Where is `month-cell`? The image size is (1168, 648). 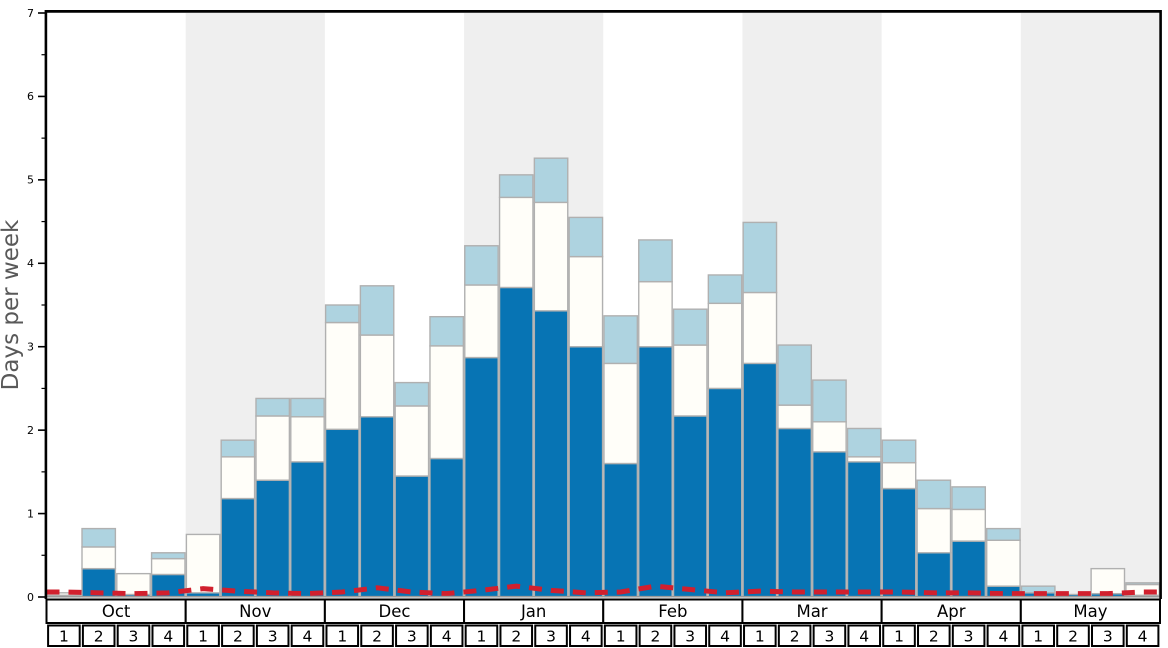
month-cell is located at coordinates (1090, 611).